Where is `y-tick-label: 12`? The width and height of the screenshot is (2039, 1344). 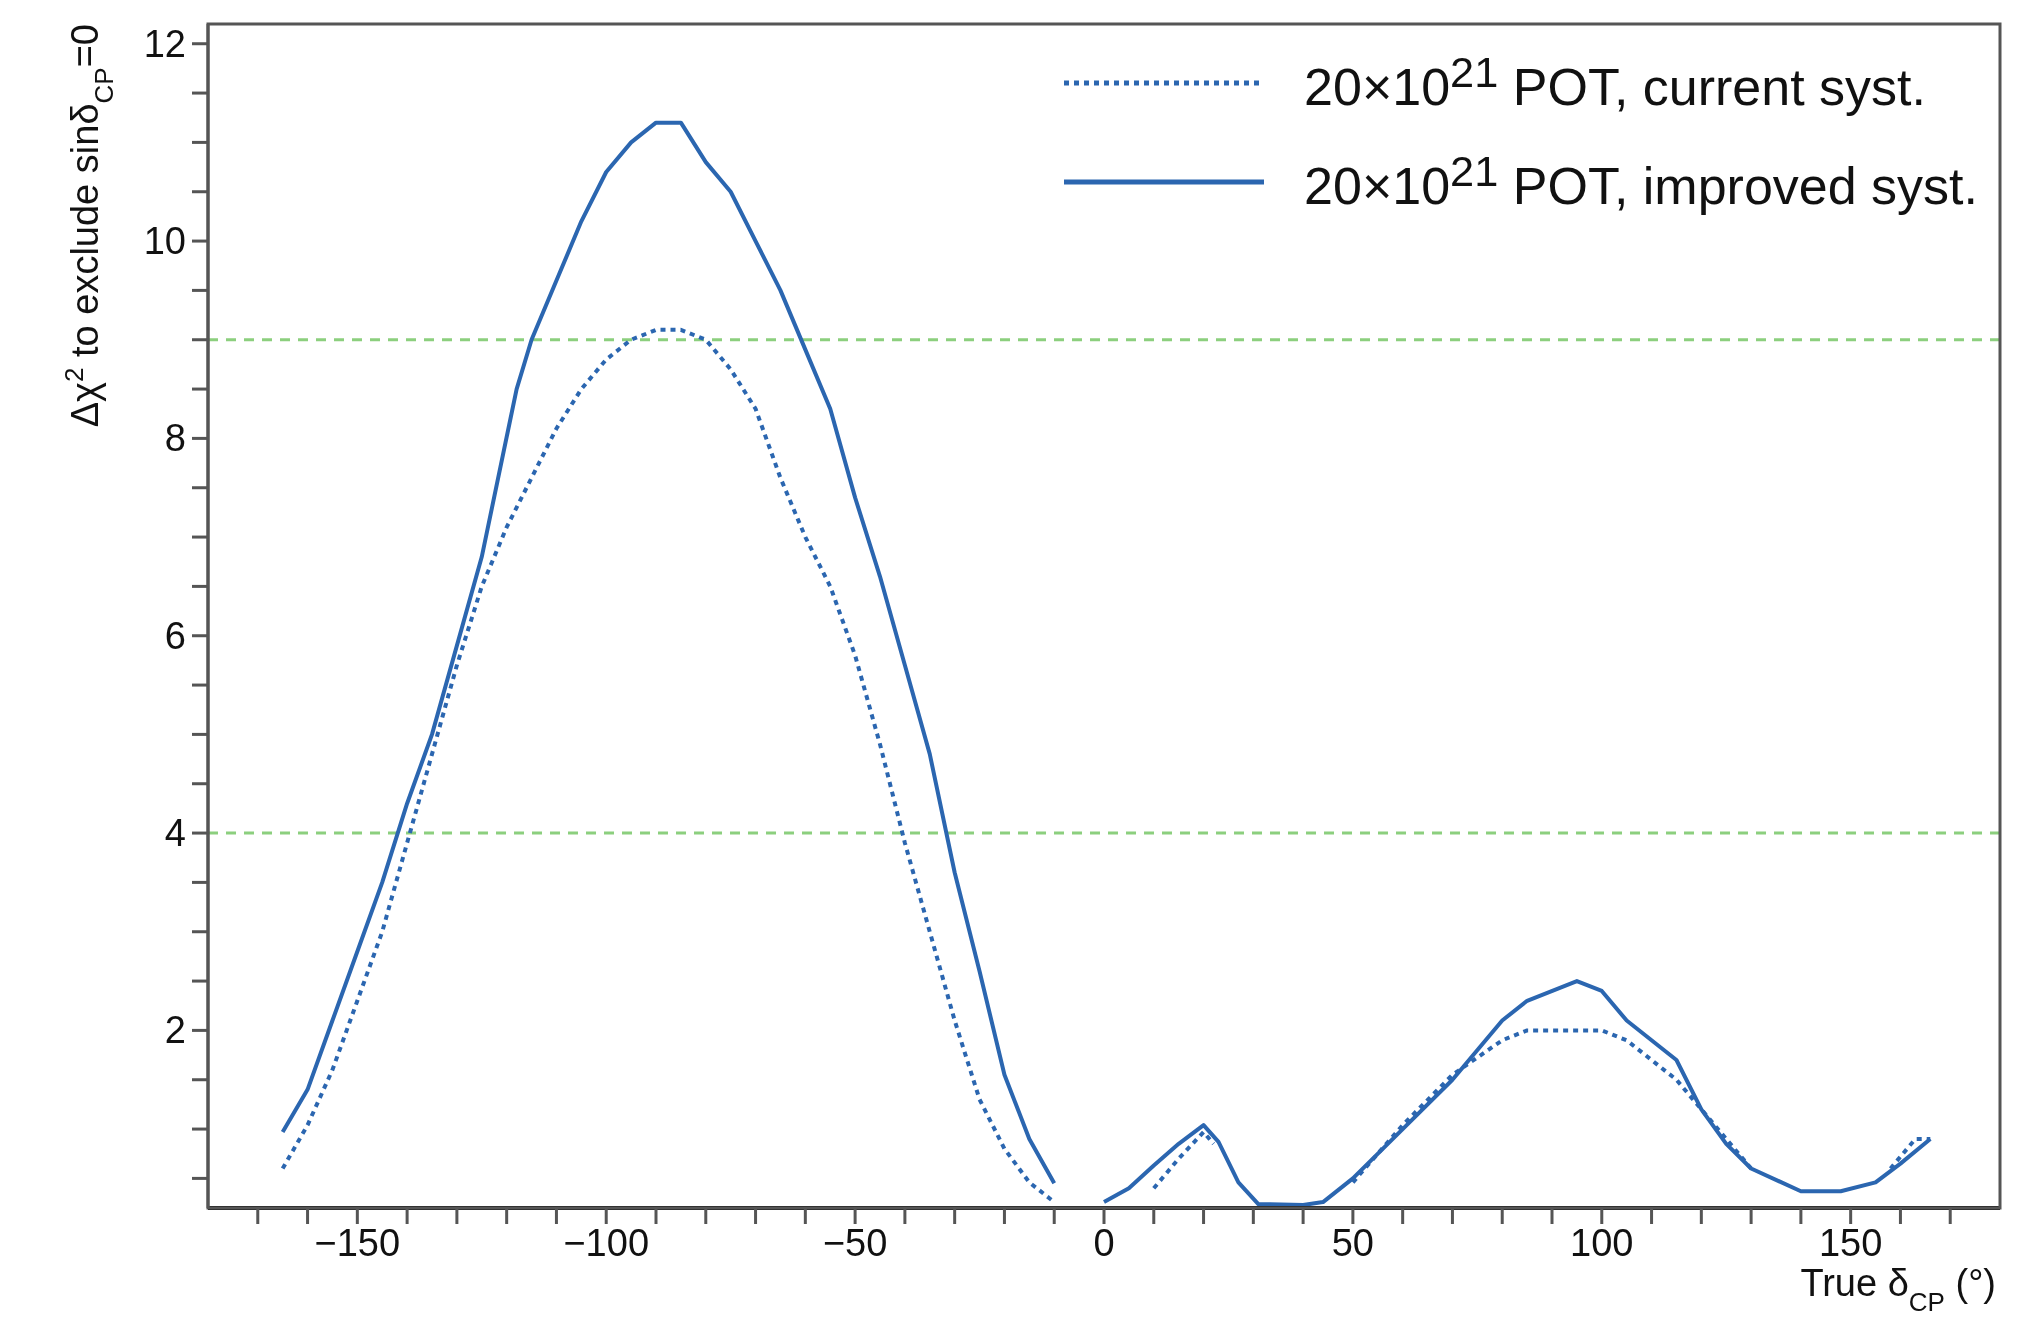
y-tick-label: 12 is located at coordinates (164, 43).